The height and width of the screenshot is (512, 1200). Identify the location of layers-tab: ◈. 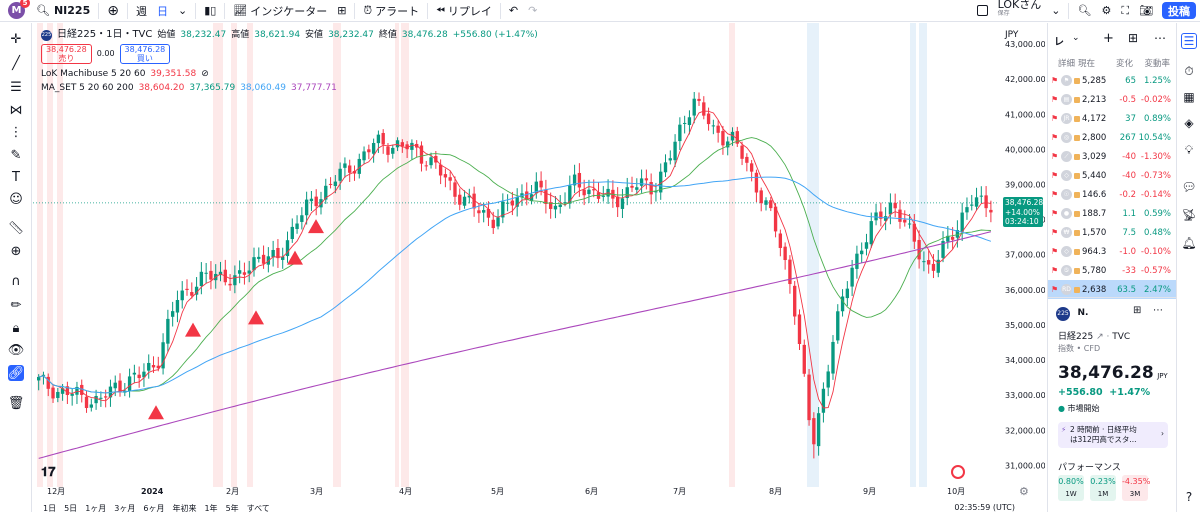
(1189, 123).